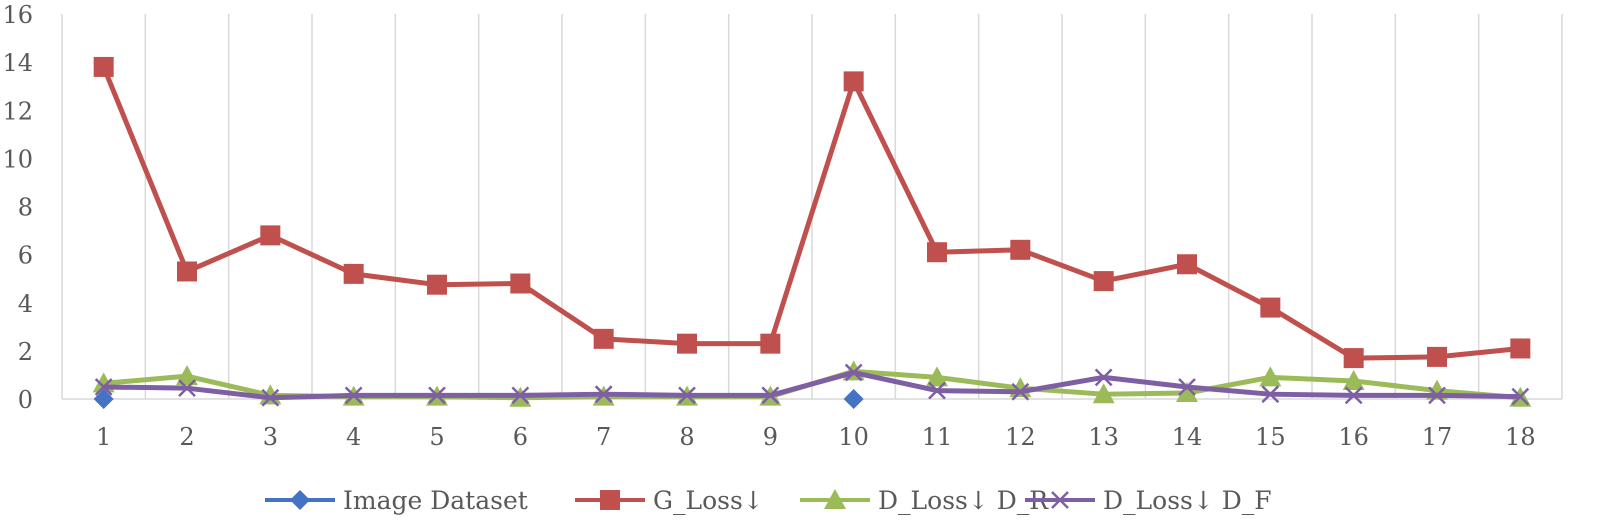  I want to click on legend-item: D_Loss↓ D_F, so click(1148, 500).